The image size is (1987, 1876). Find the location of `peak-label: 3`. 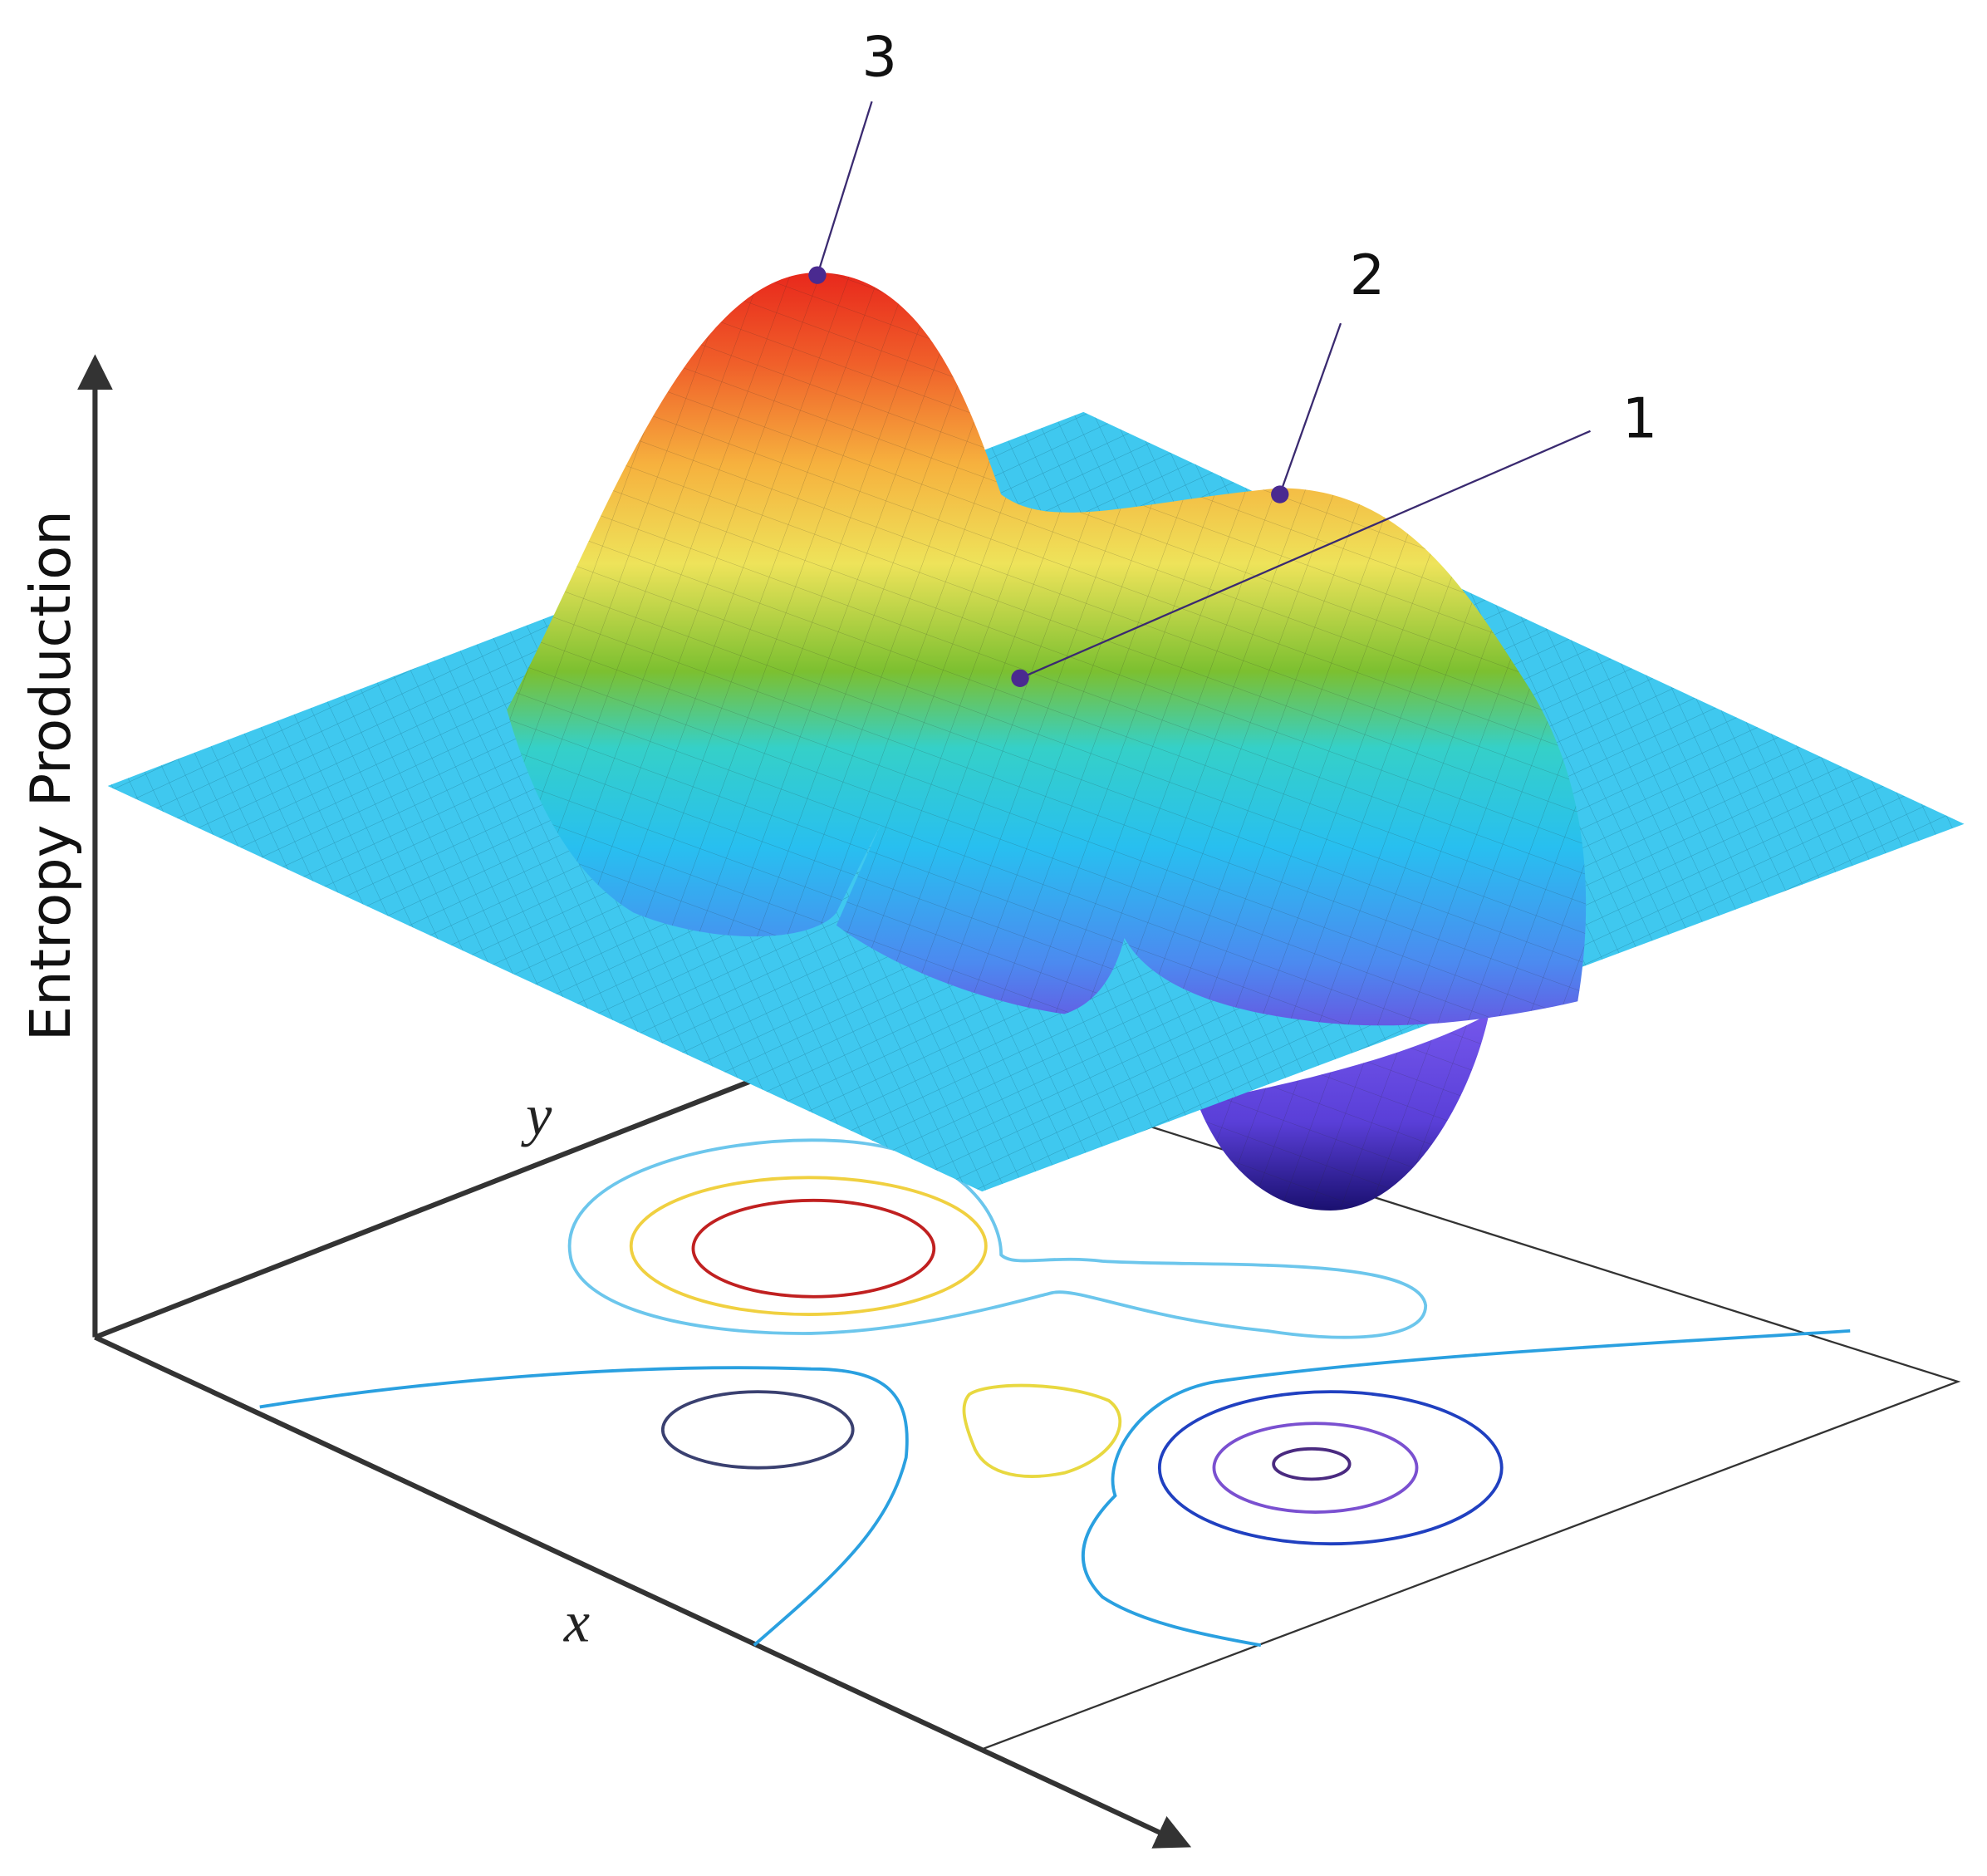

peak-label: 3 is located at coordinates (879, 57).